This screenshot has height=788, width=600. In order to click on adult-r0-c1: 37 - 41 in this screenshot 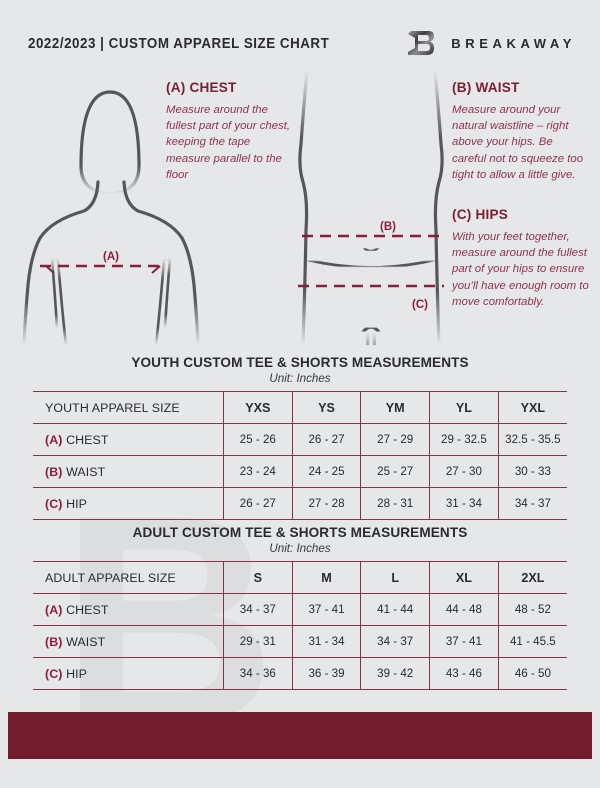, I will do `click(327, 609)`.